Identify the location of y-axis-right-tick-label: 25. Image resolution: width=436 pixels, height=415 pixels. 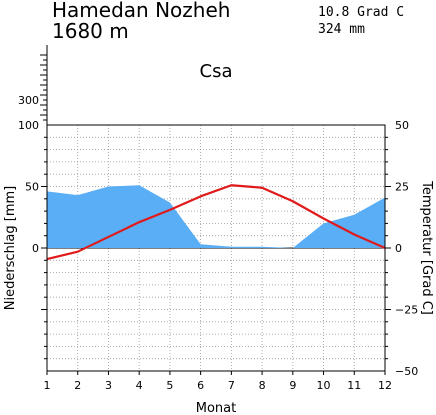
(402, 187).